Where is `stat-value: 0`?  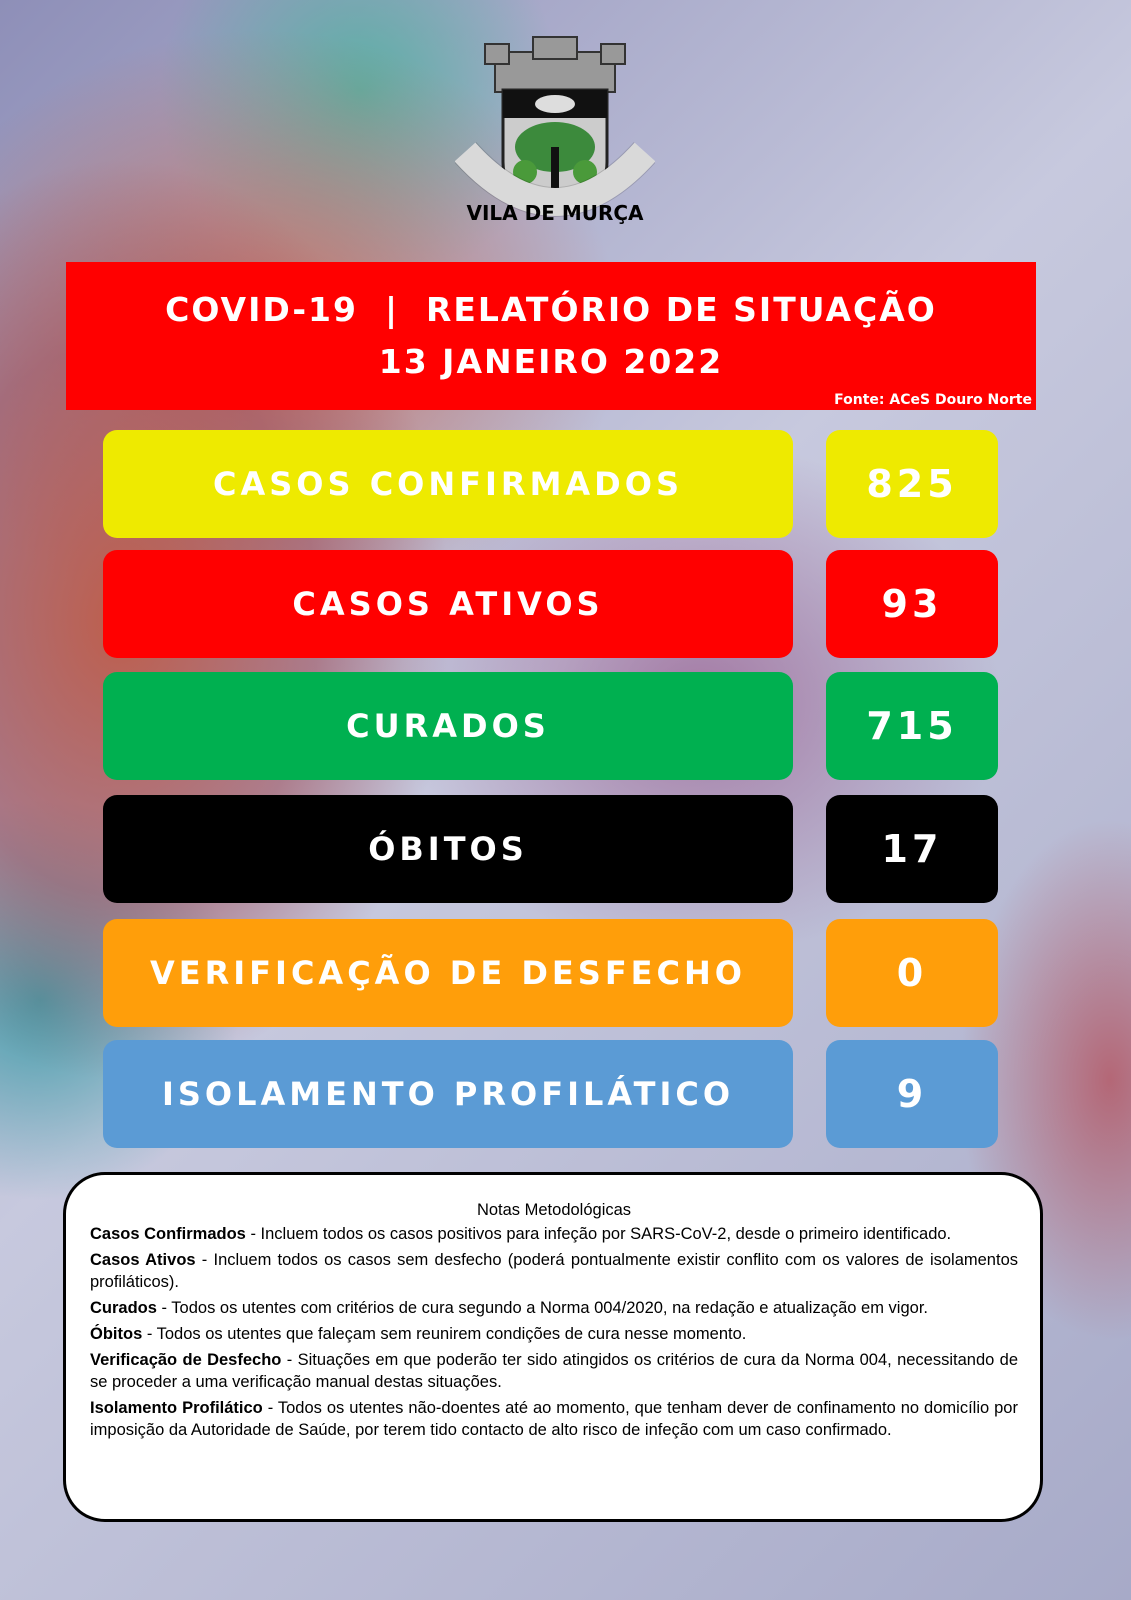
stat-value: 0 is located at coordinates (912, 973).